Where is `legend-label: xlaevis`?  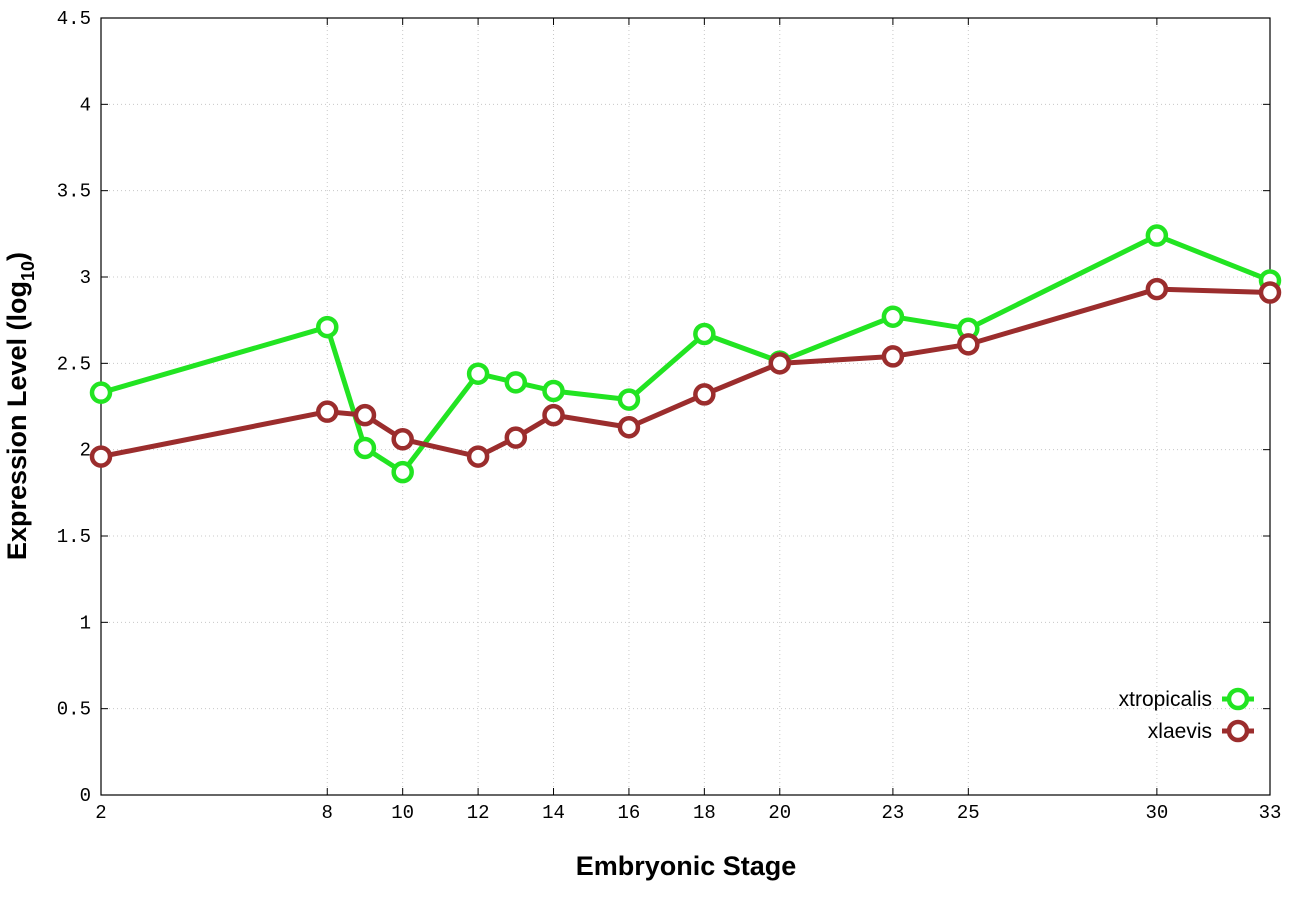
legend-label: xlaevis is located at coordinates (1180, 731).